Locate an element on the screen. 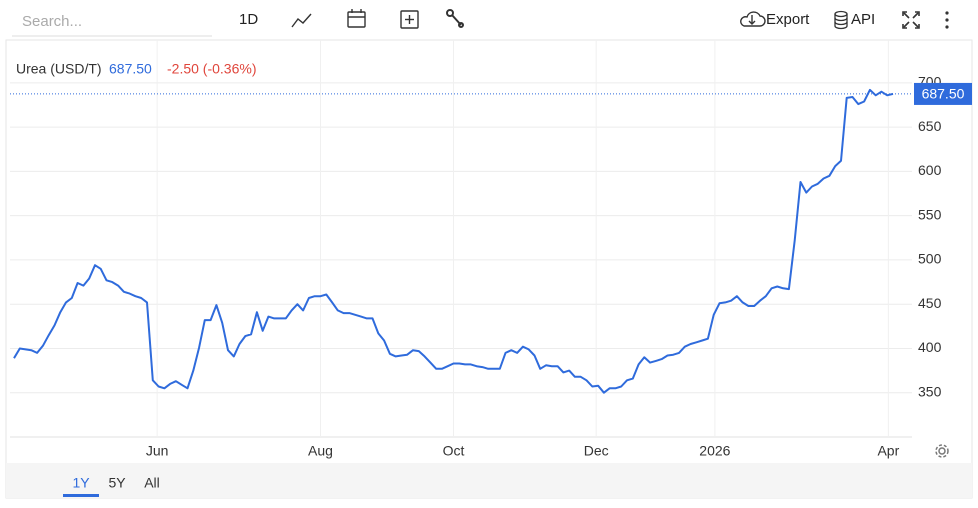 The height and width of the screenshot is (508, 978). last-price-tag-label: 687.50 is located at coordinates (943, 94).